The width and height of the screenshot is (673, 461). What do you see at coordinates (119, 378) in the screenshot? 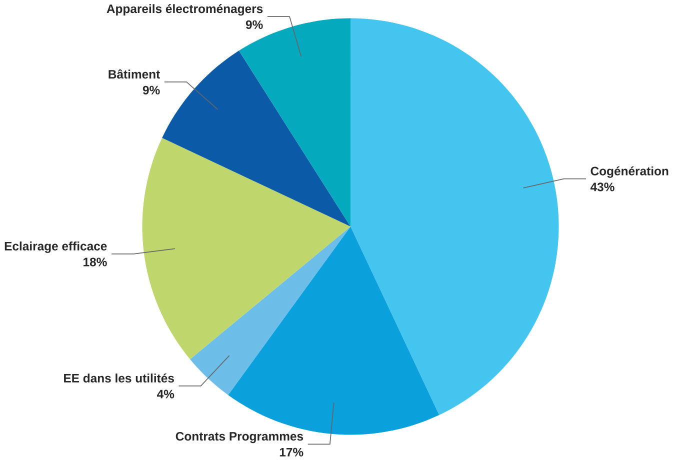
I see `slice-label: EE dans les utilités` at bounding box center [119, 378].